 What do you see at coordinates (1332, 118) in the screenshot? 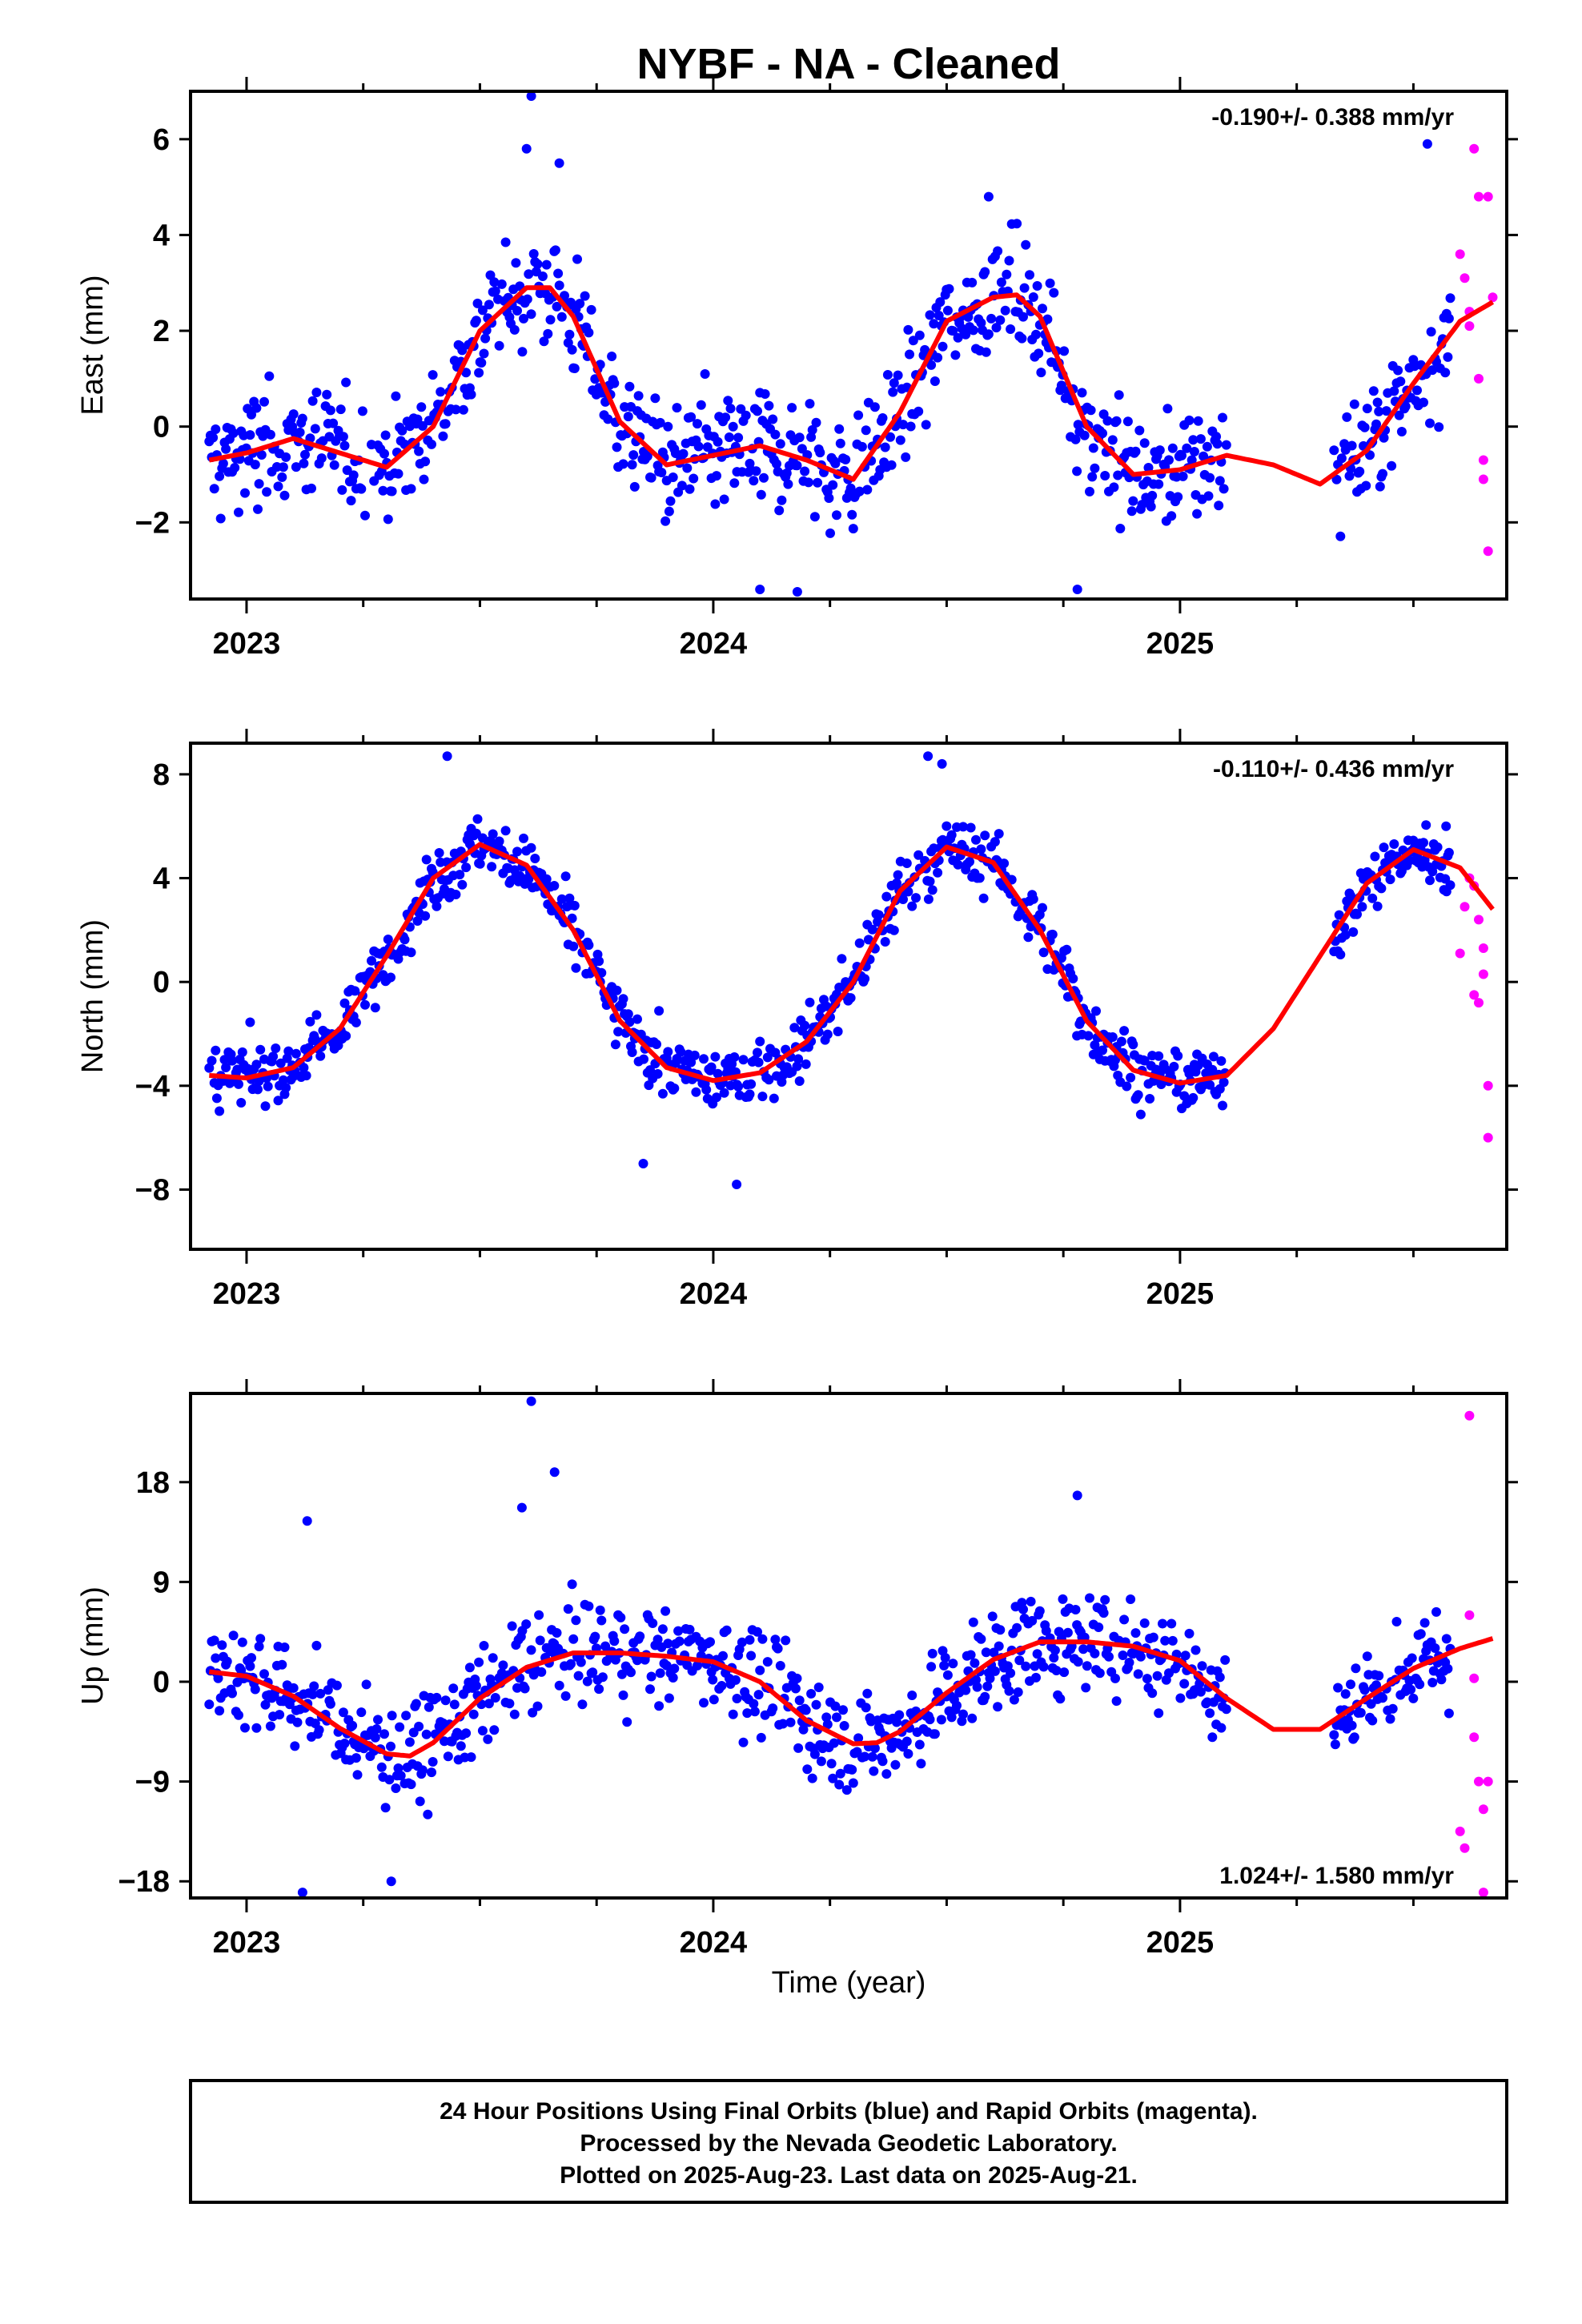
I see `east-rate-label: -0.190+/- 0.388 mm/yr` at bounding box center [1332, 118].